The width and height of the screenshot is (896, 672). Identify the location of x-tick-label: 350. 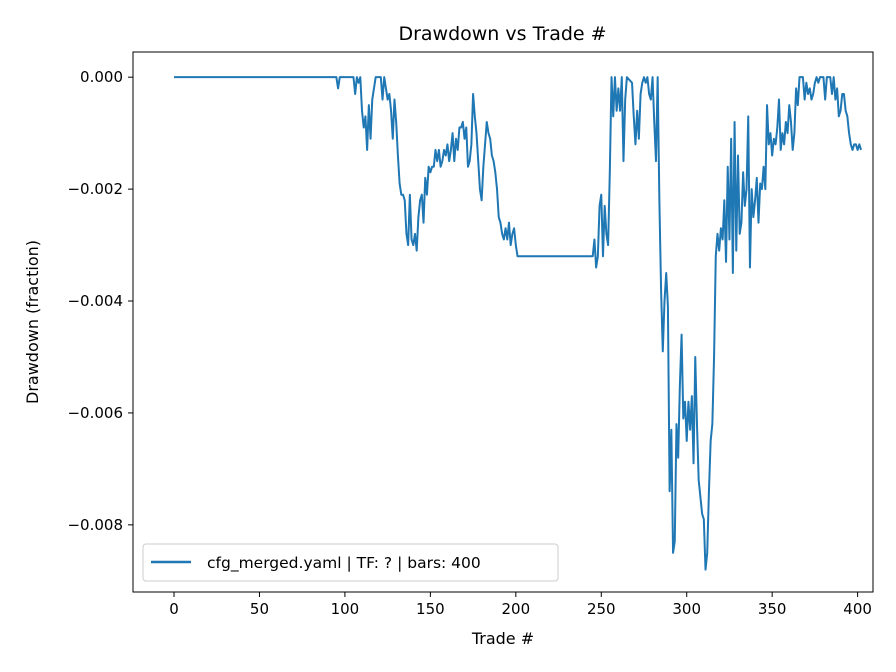
(772, 609).